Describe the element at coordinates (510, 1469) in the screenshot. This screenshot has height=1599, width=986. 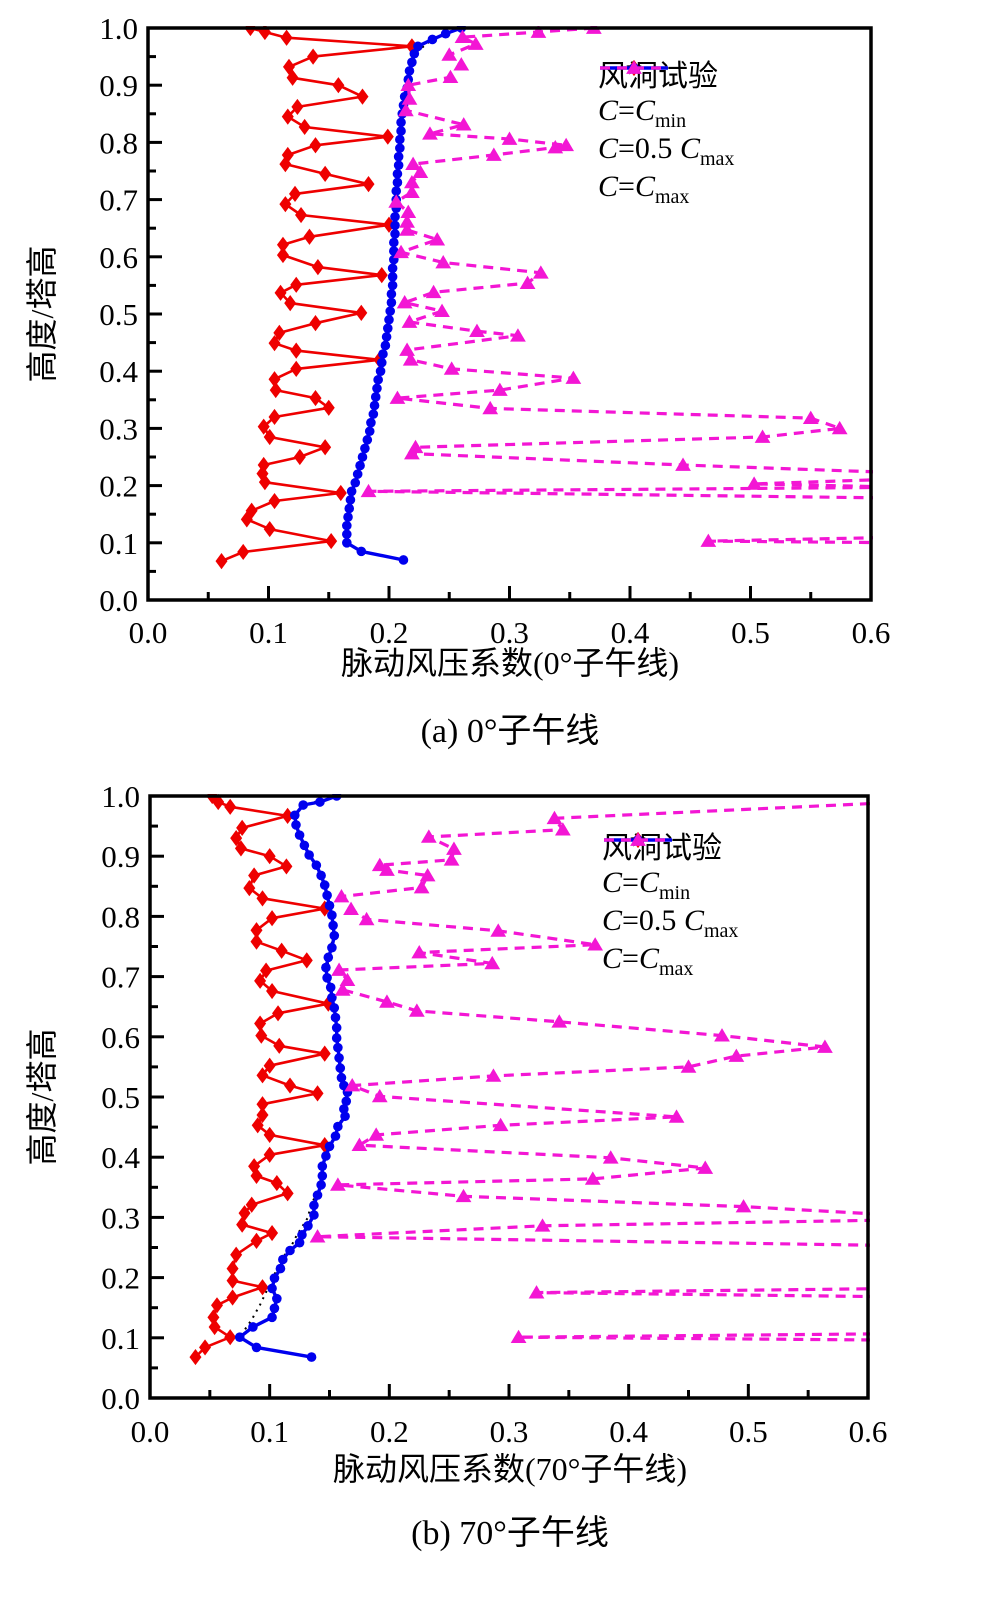
I see `chart-b-x-axis-title: 脉动风压系数(70°子午线)` at that location.